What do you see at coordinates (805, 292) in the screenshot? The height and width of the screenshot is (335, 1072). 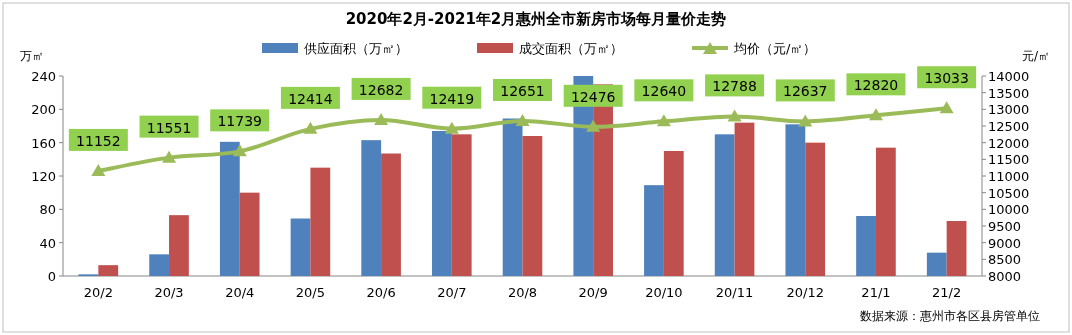 I see `x-tick-label: 20/12` at bounding box center [805, 292].